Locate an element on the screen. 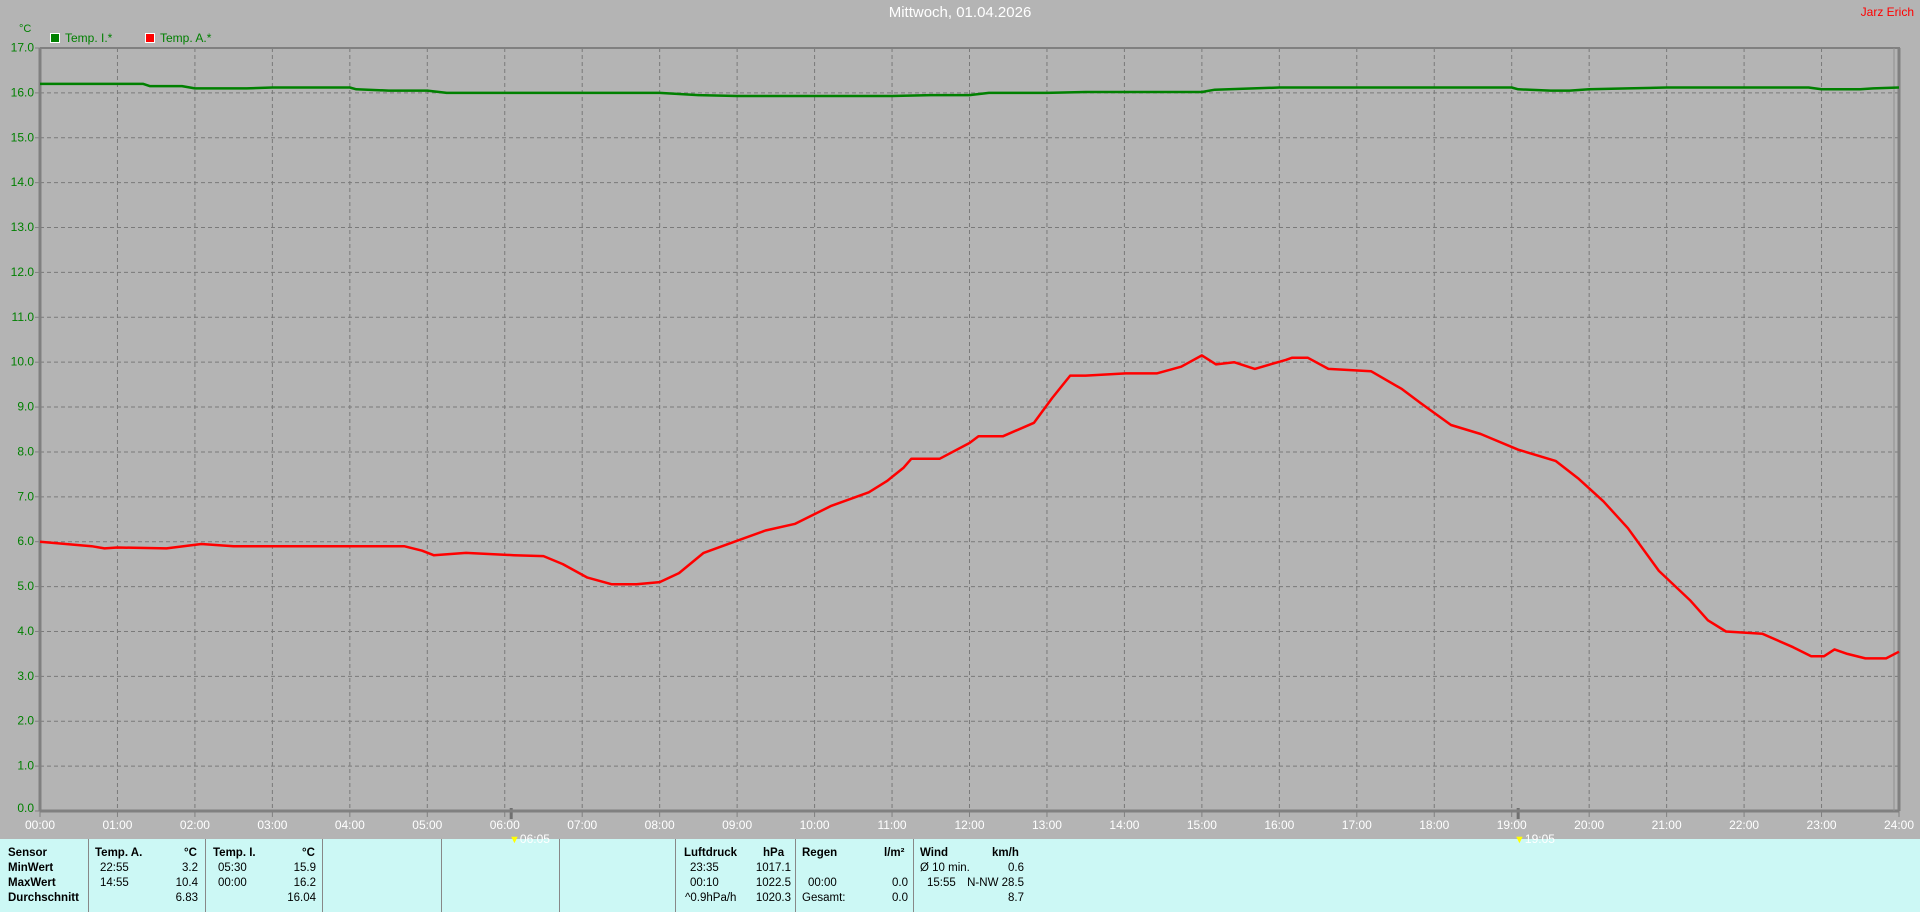 The image size is (1920, 912). x-tick-label: 11:00 is located at coordinates (891, 825).